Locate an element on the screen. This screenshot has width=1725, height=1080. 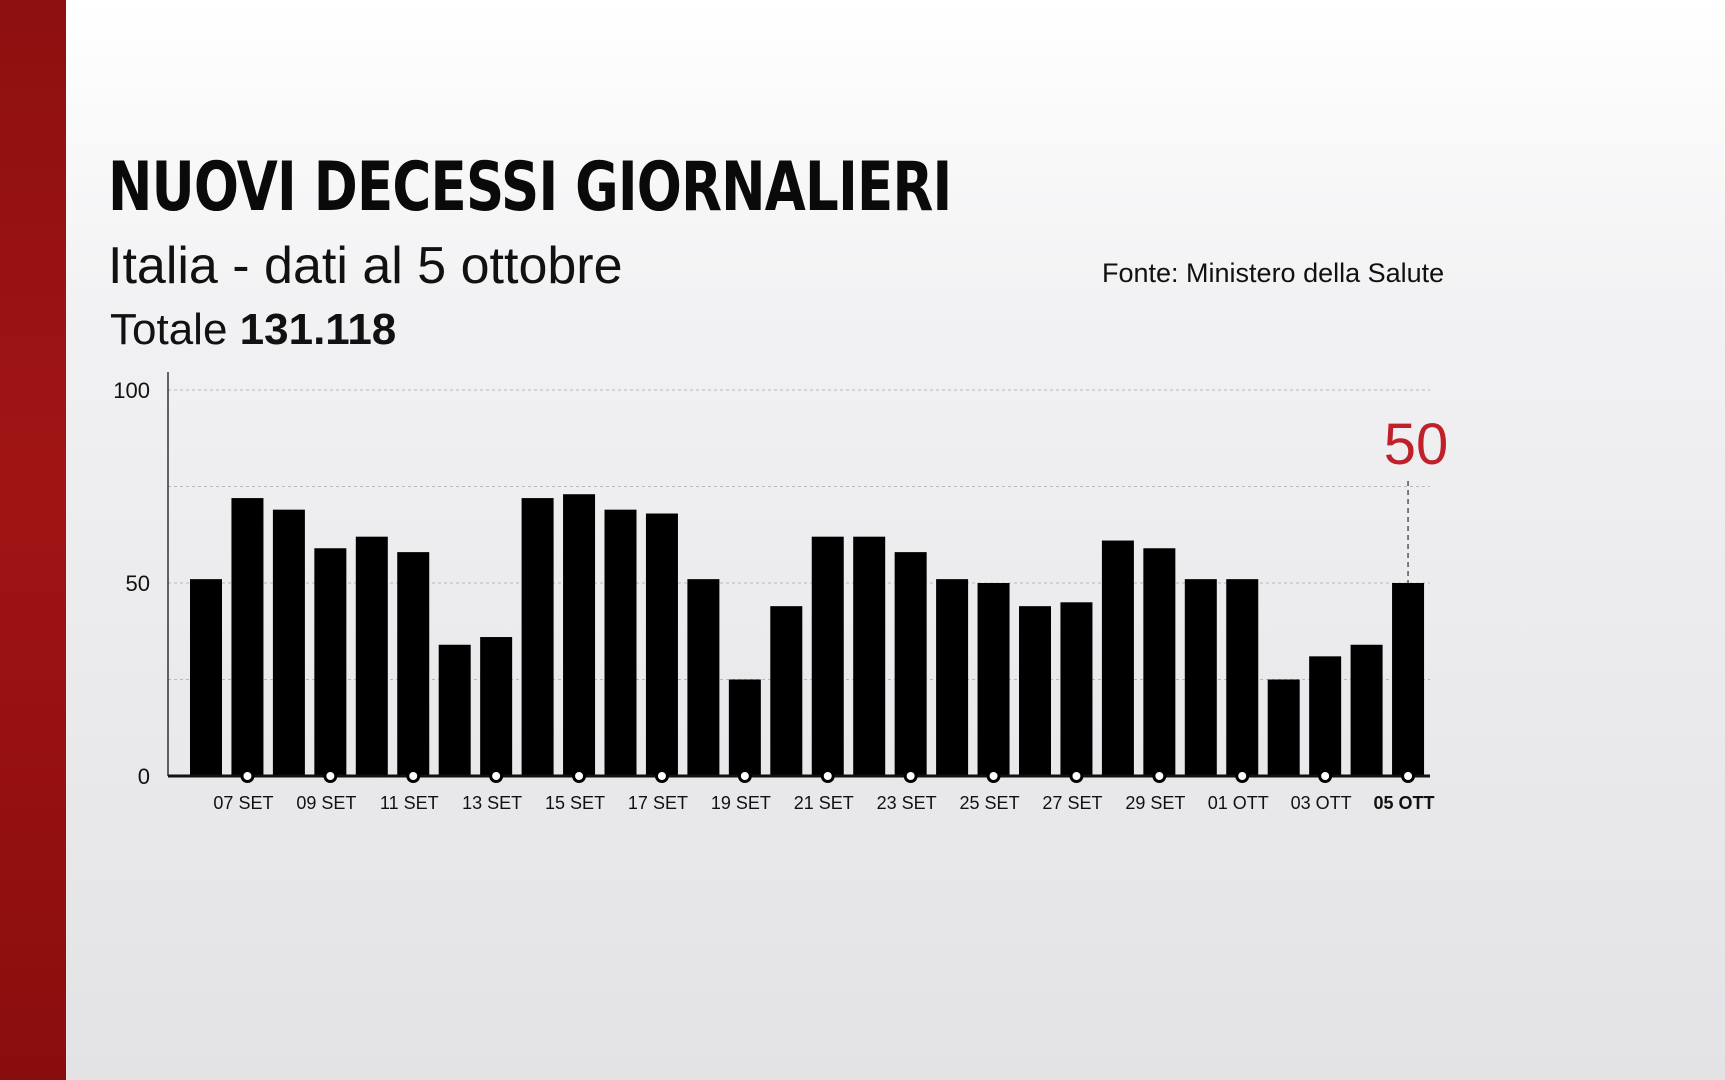
x-tick-label: 11 SET is located at coordinates (409, 803).